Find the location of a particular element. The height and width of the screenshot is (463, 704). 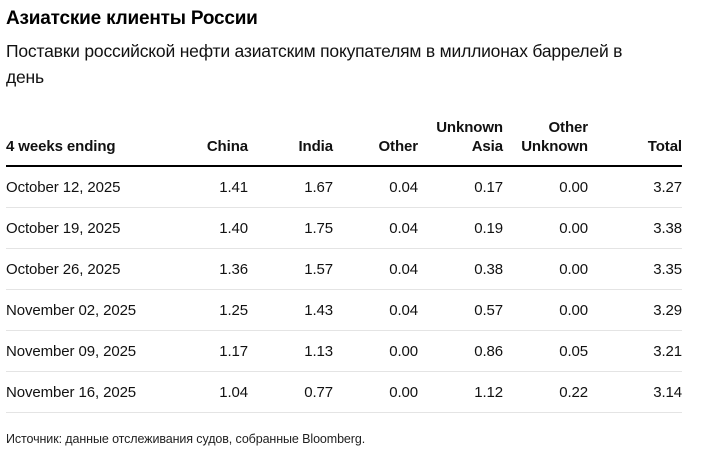

value-cell: 1.13 is located at coordinates (290, 351).